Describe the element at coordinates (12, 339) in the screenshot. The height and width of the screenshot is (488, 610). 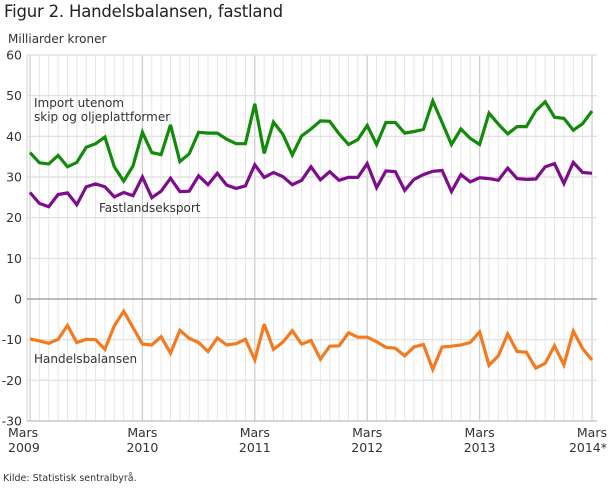
I see `y-tick-label: -10` at that location.